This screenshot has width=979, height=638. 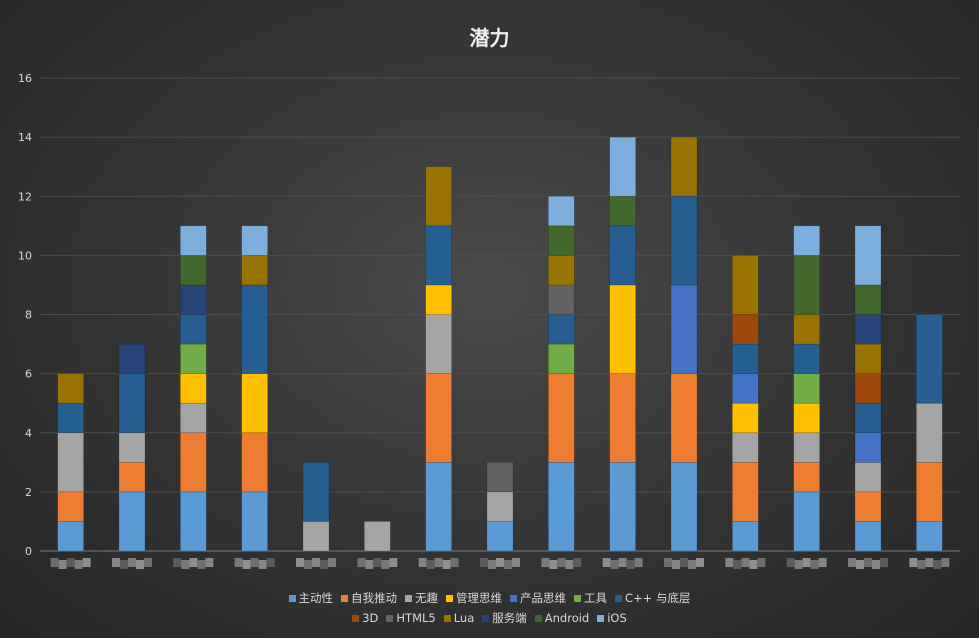 I want to click on legend-label: 产品思维, so click(x=543, y=598).